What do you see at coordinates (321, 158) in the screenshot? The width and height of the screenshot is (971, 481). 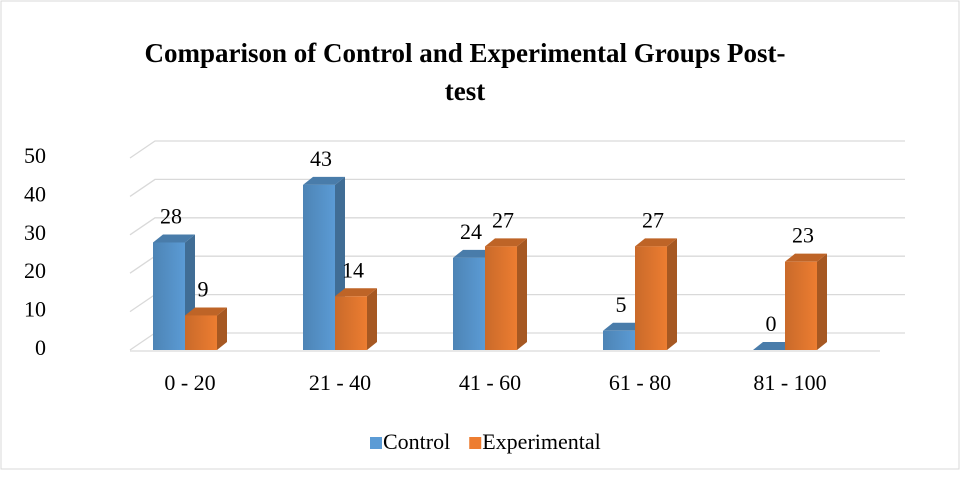 I see `data-label: 43` at bounding box center [321, 158].